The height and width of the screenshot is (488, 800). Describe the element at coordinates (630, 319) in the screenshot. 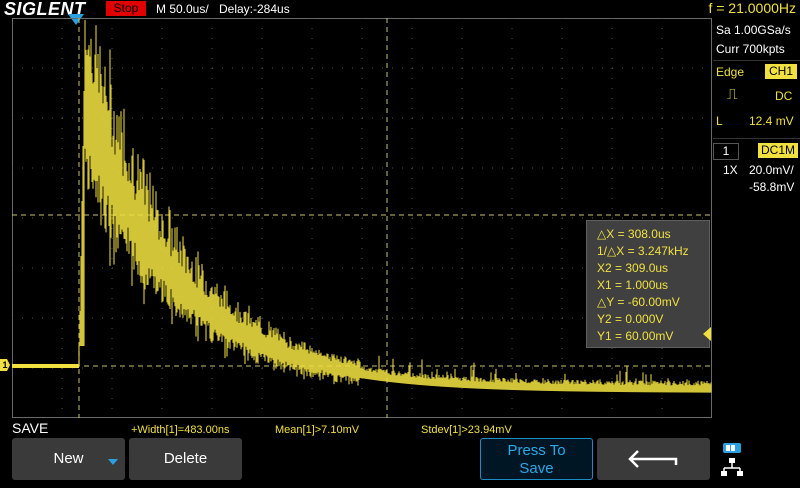

I see `y2-value: Y2 = 0.000V` at that location.